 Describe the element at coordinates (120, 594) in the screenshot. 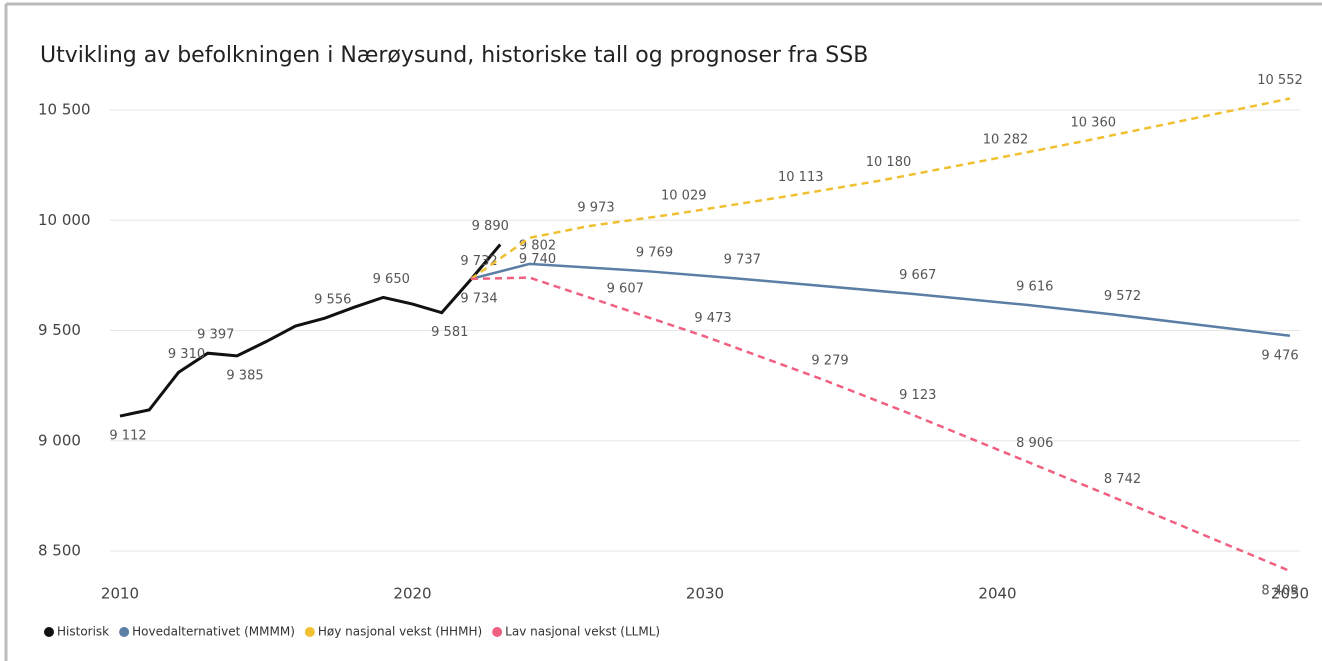

I see `x-tick-label: 2010` at that location.